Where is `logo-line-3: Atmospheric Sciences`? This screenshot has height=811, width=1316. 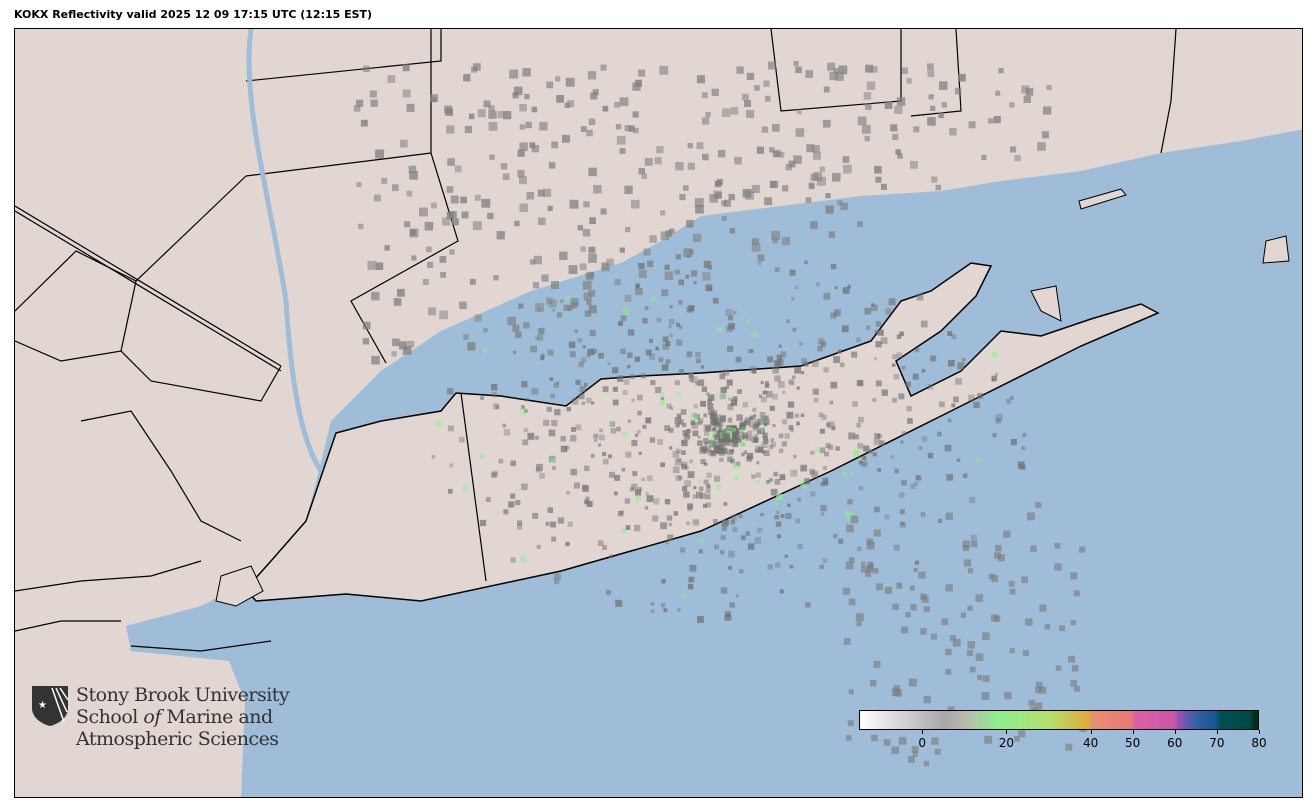 logo-line-3: Atmospheric Sciences is located at coordinates (177, 739).